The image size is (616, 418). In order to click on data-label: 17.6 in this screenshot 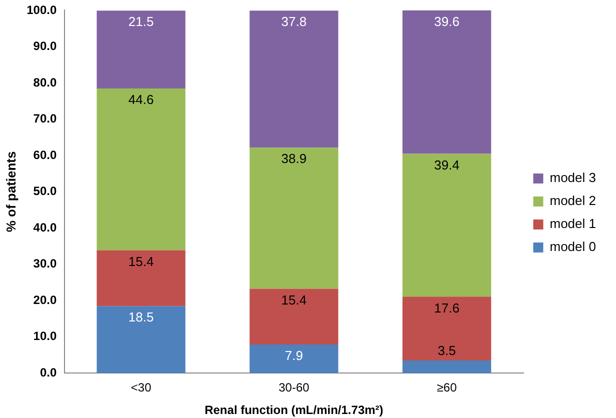, I will do `click(447, 308)`.